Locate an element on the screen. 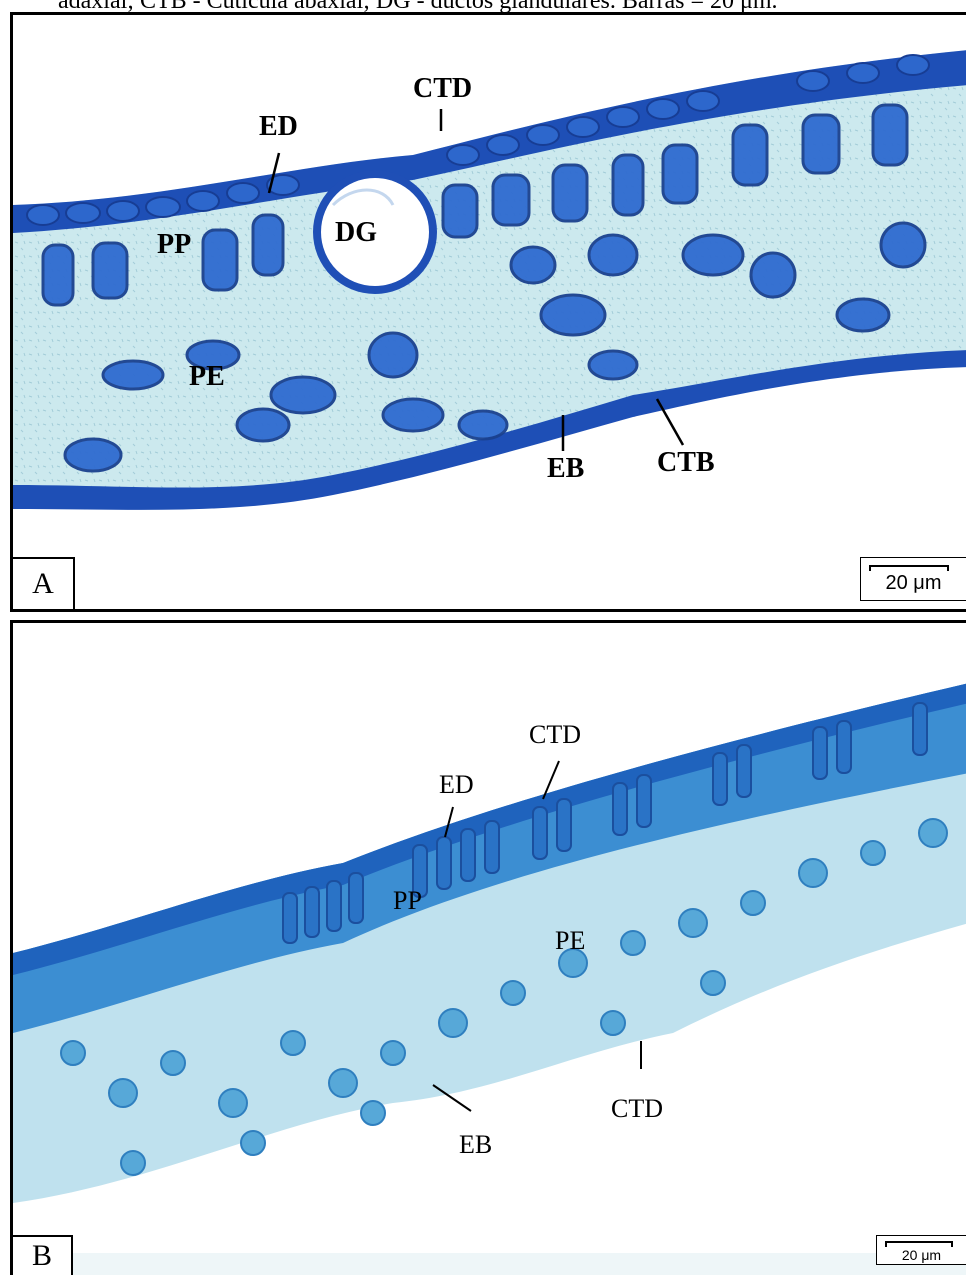  scale-bar-b: 20 μm is located at coordinates (921, 1250).